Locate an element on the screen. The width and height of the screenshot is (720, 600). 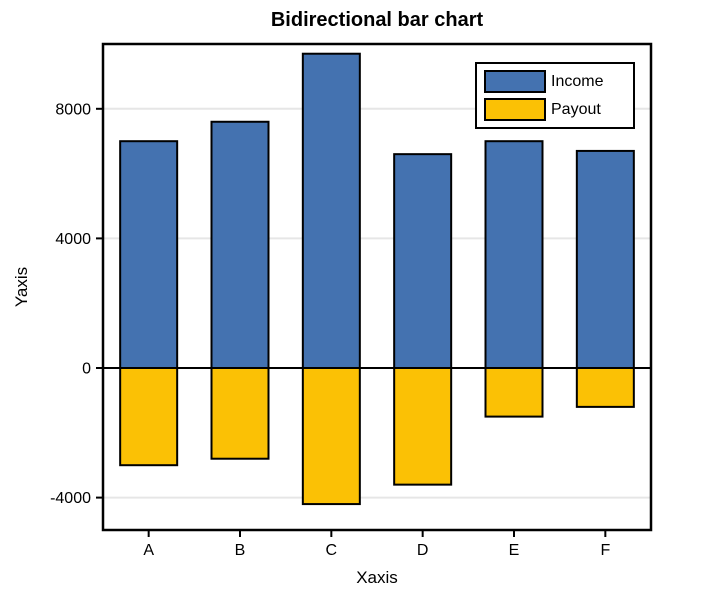
income-bar-F is located at coordinates (605, 259).